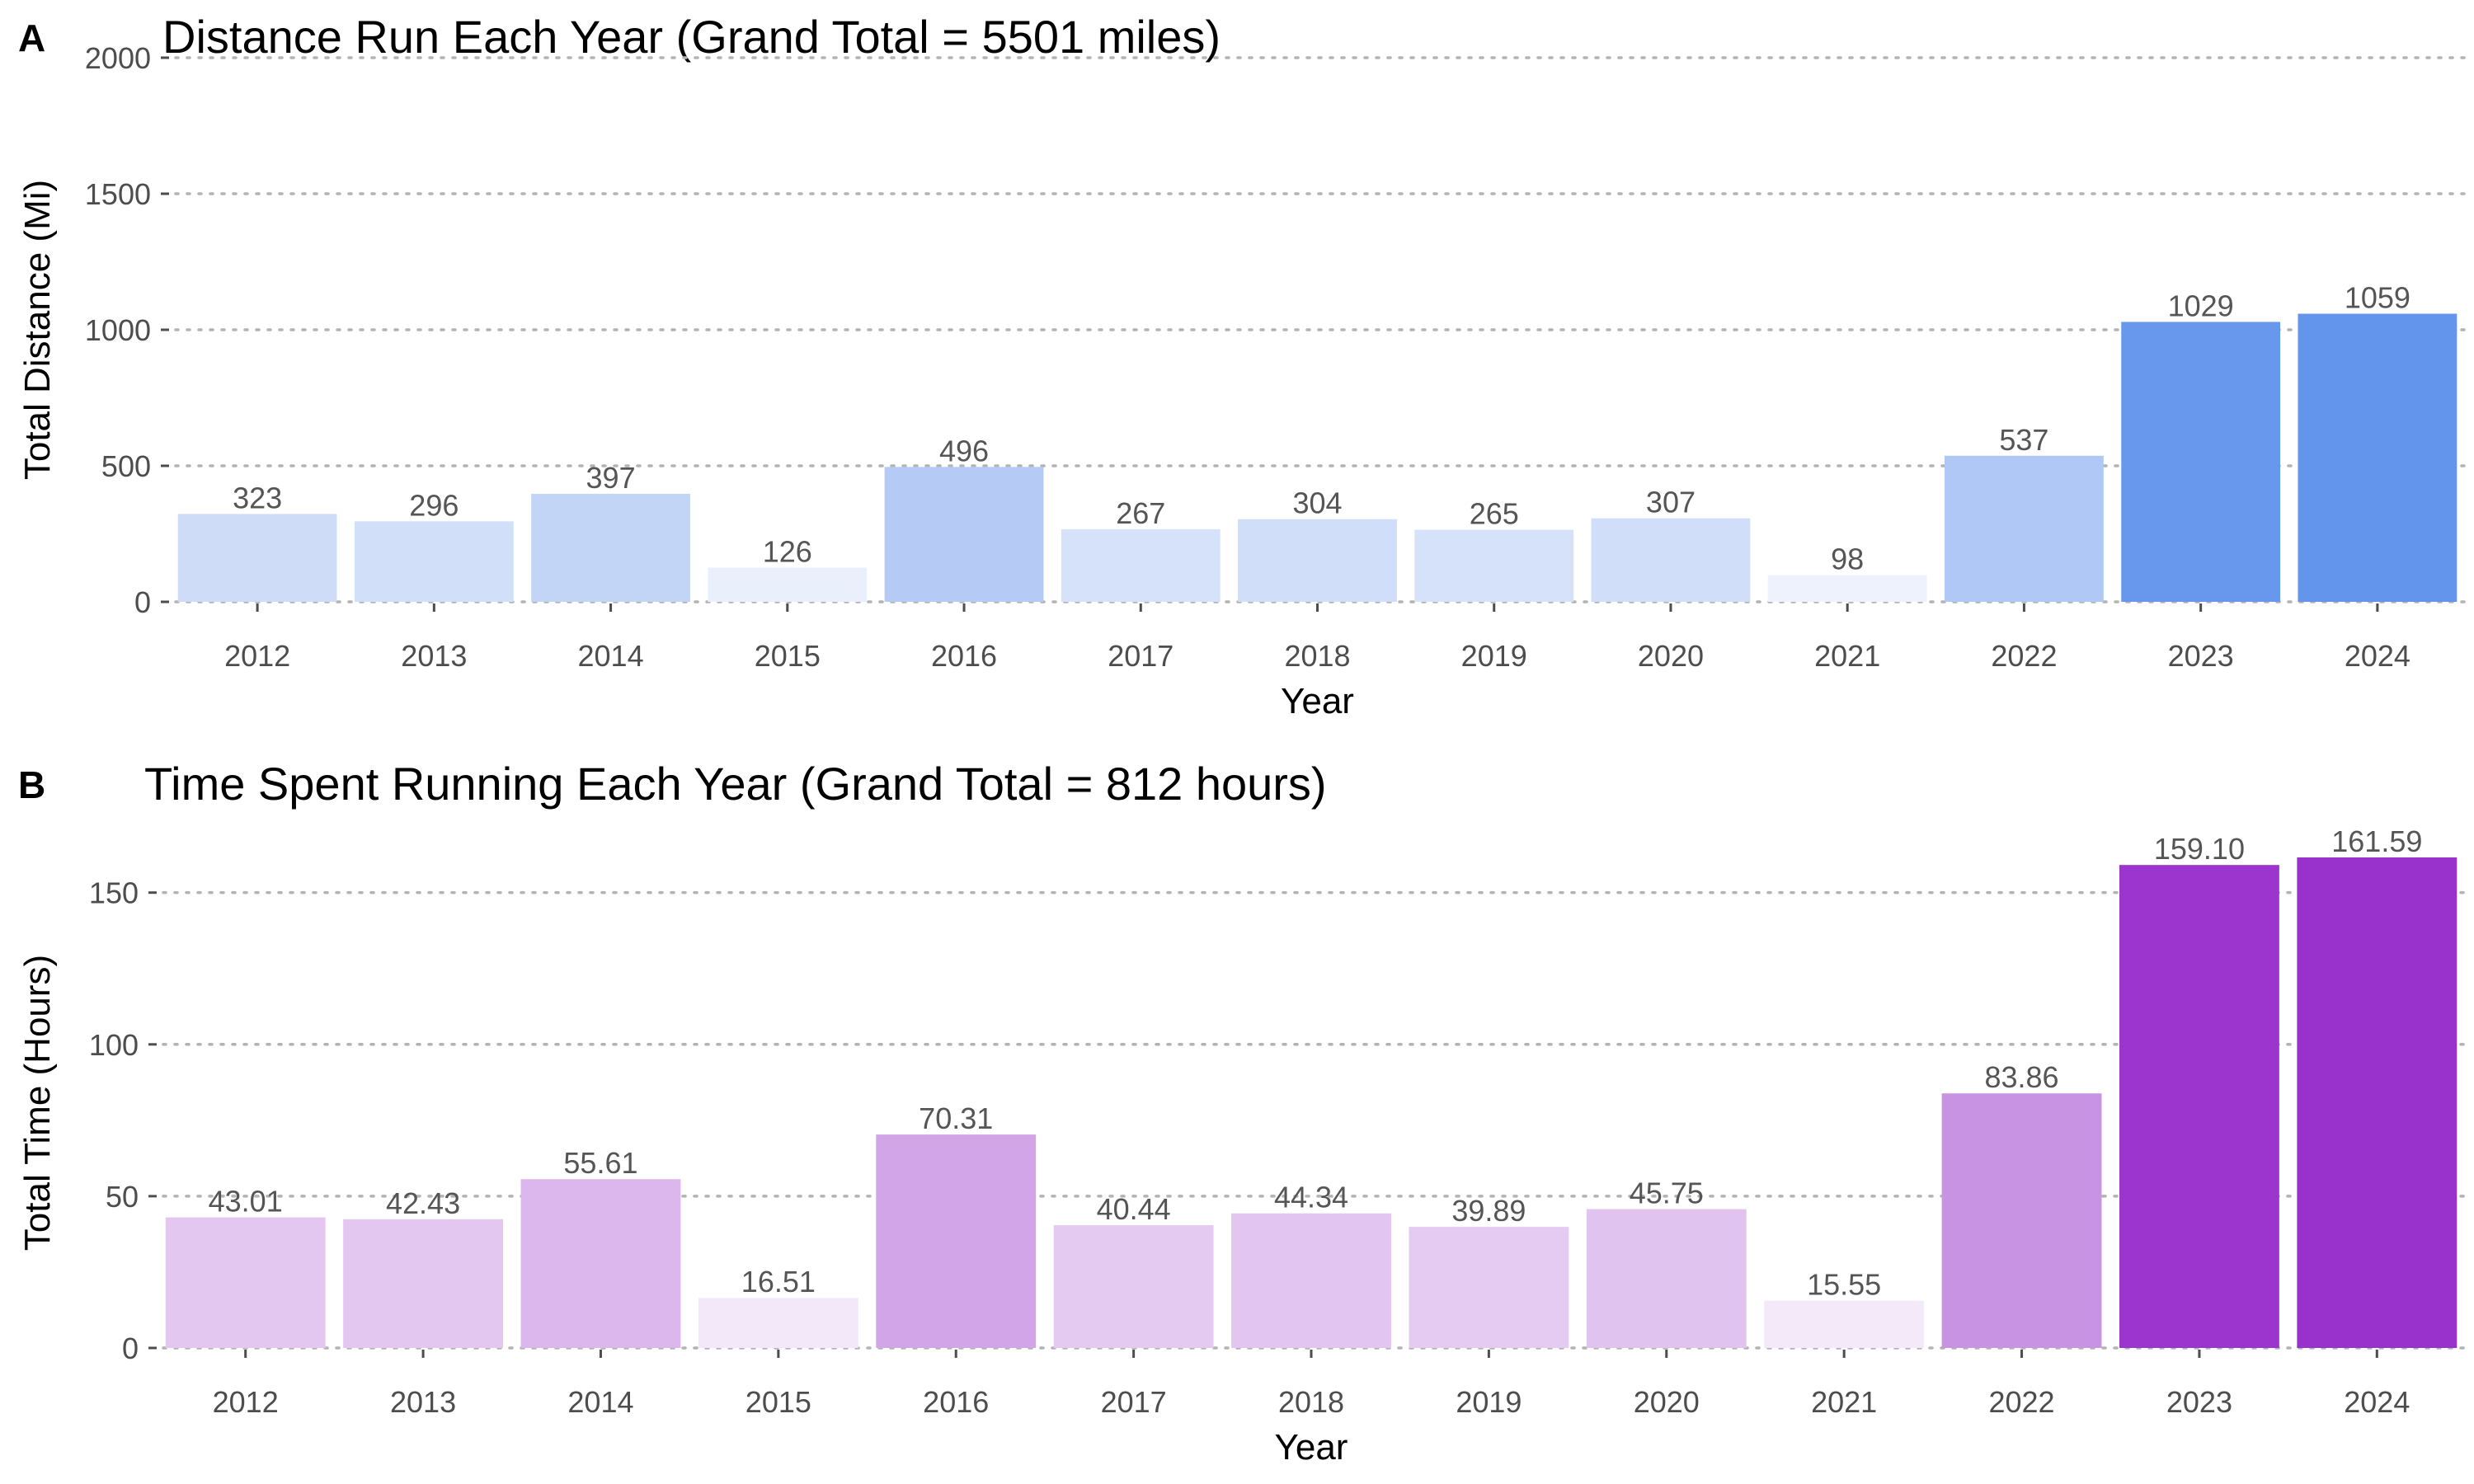 This screenshot has height=1484, width=2474. What do you see at coordinates (31, 784) in the screenshot?
I see `panel-tag: B` at bounding box center [31, 784].